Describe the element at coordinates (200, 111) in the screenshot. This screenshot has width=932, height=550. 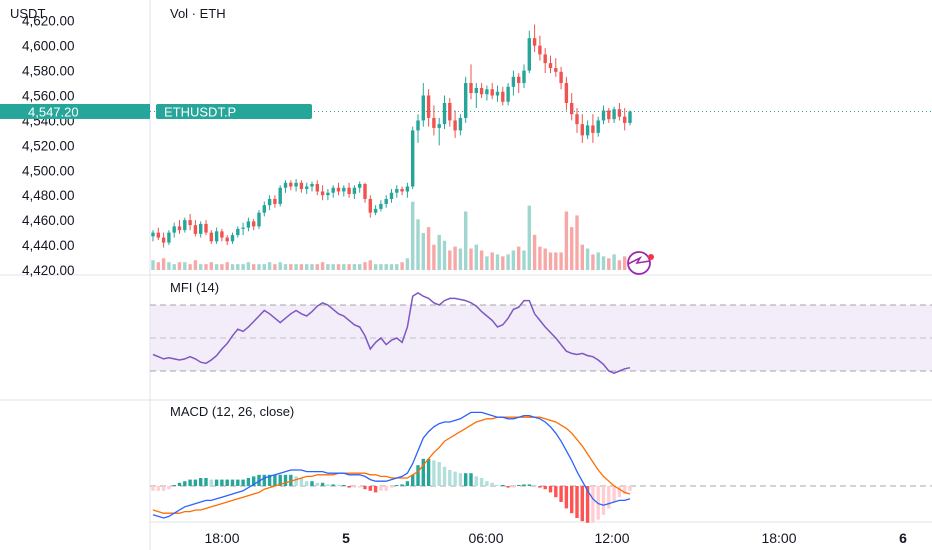
I see `symbol-label: ETHUSDT.P` at that location.